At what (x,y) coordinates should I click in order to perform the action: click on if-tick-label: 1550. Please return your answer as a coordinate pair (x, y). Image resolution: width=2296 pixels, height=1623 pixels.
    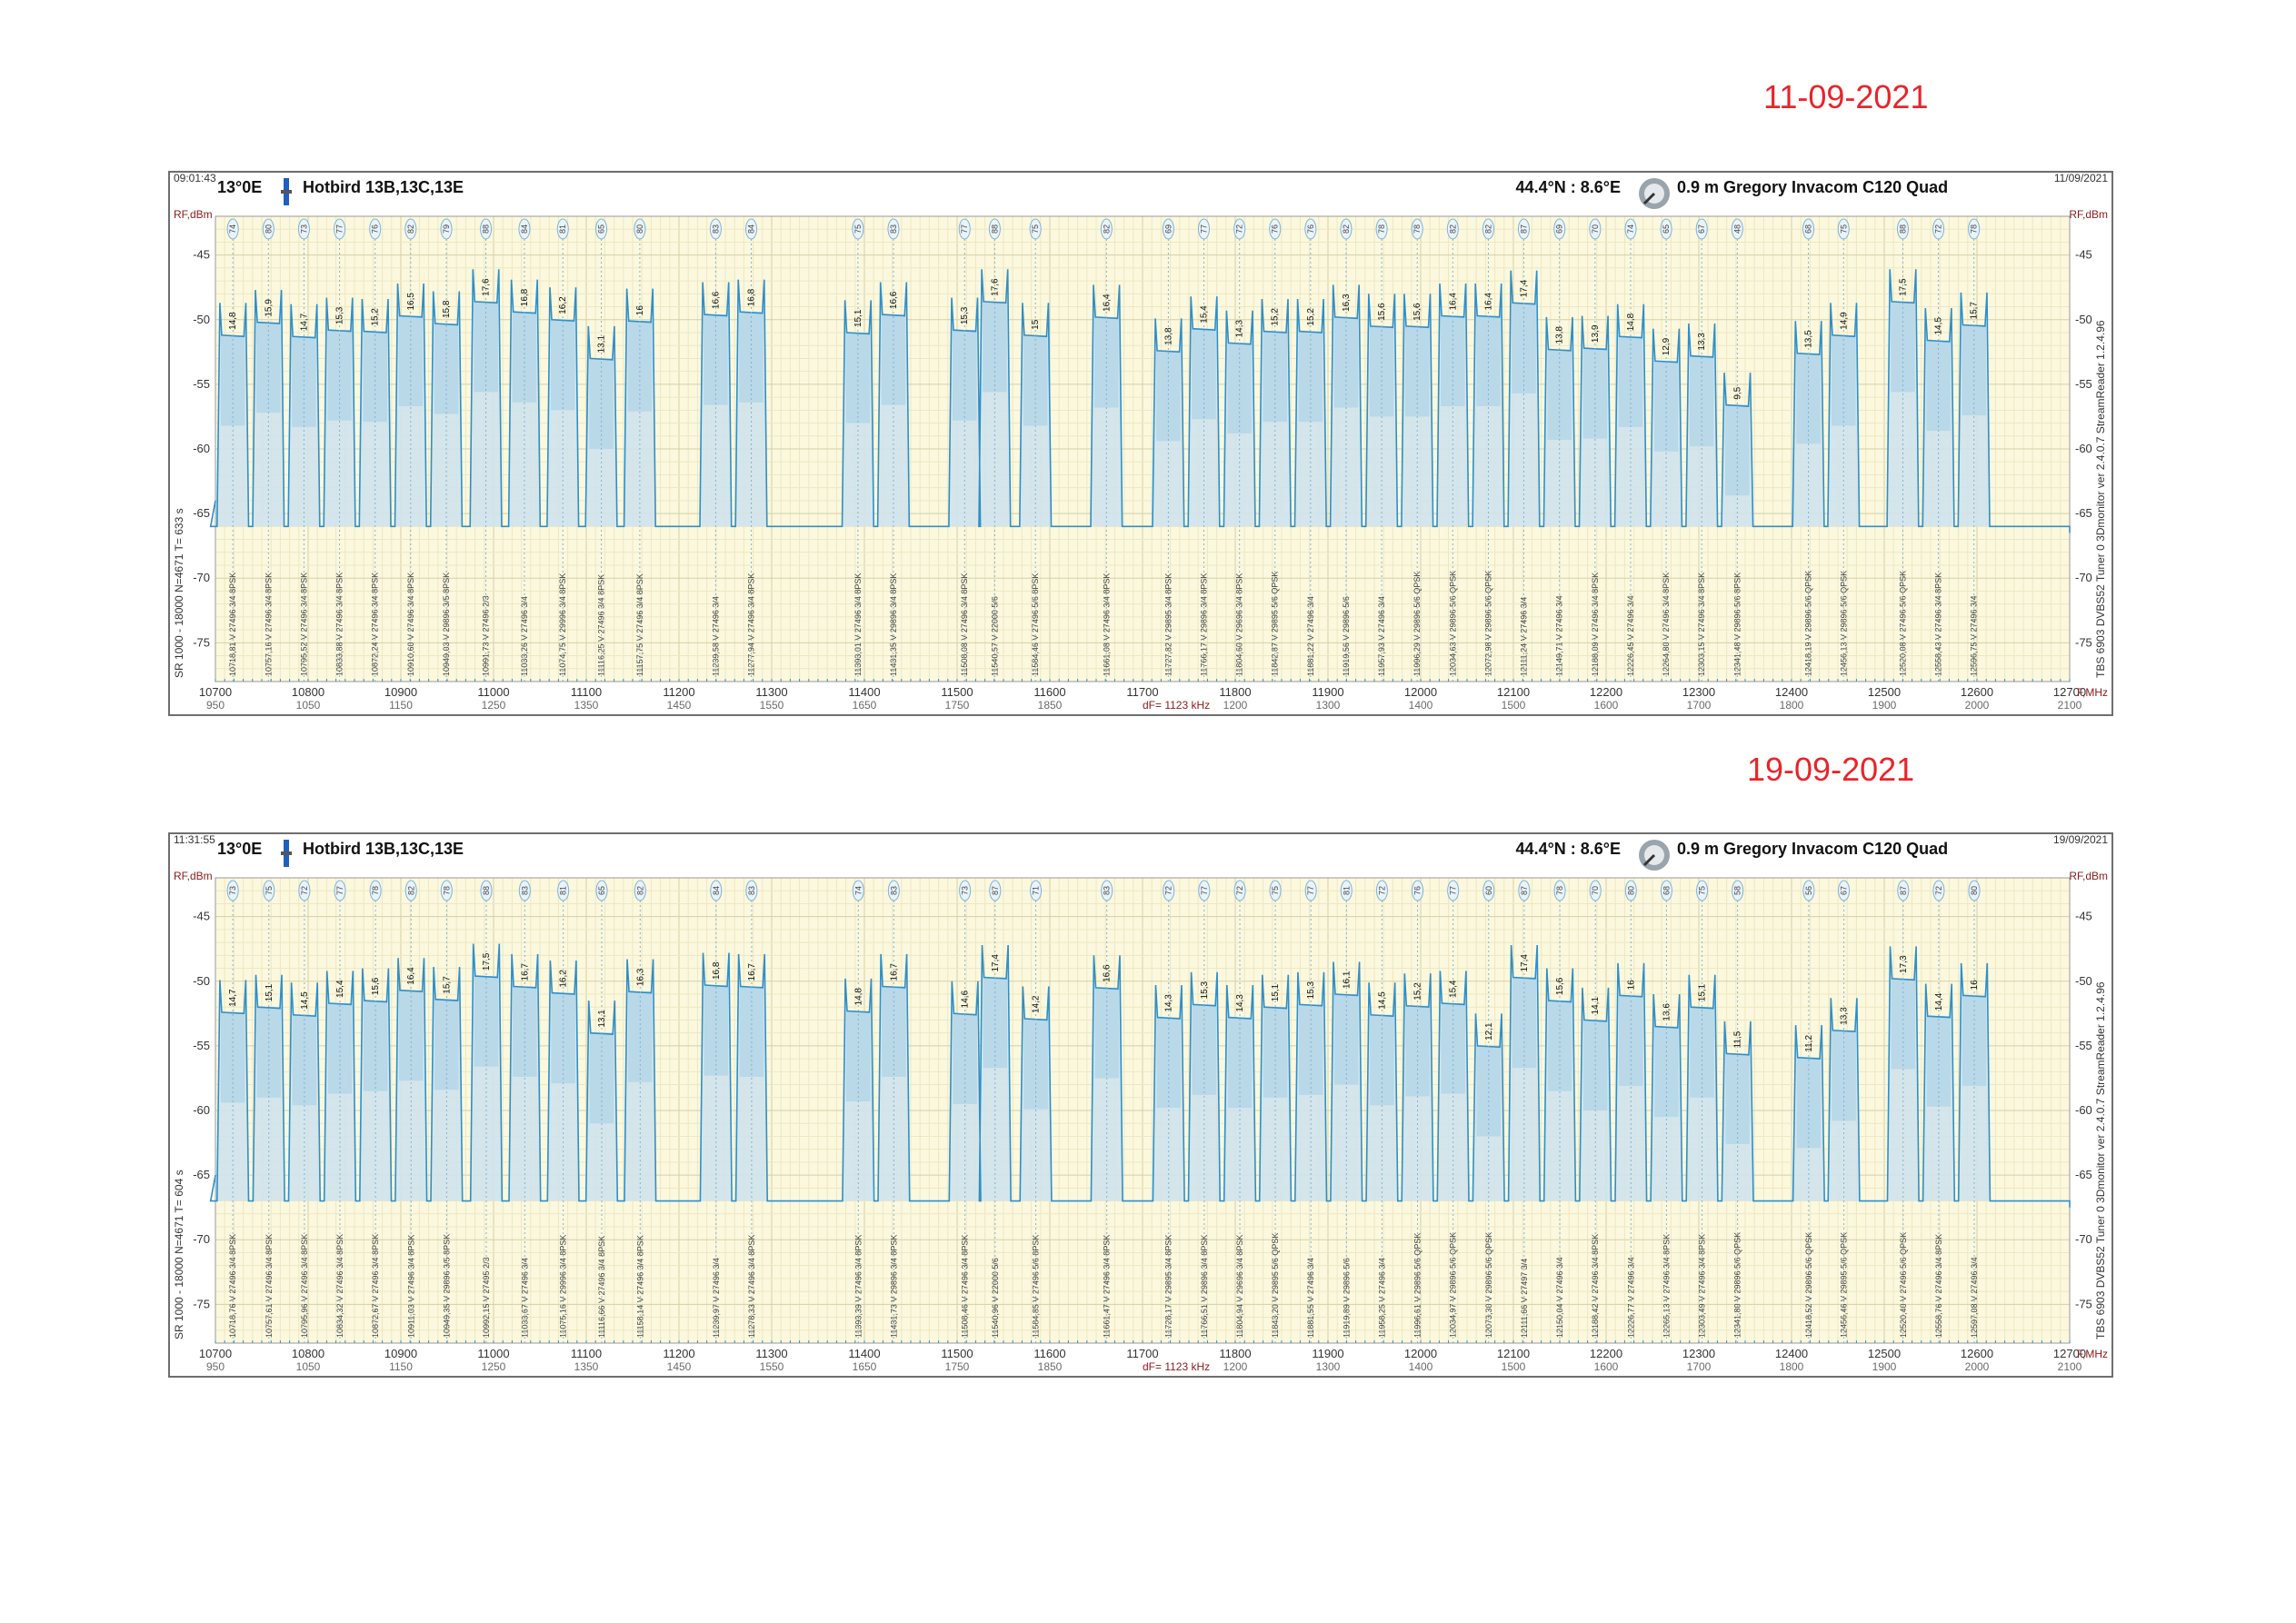
    Looking at the image, I should click on (772, 1367).